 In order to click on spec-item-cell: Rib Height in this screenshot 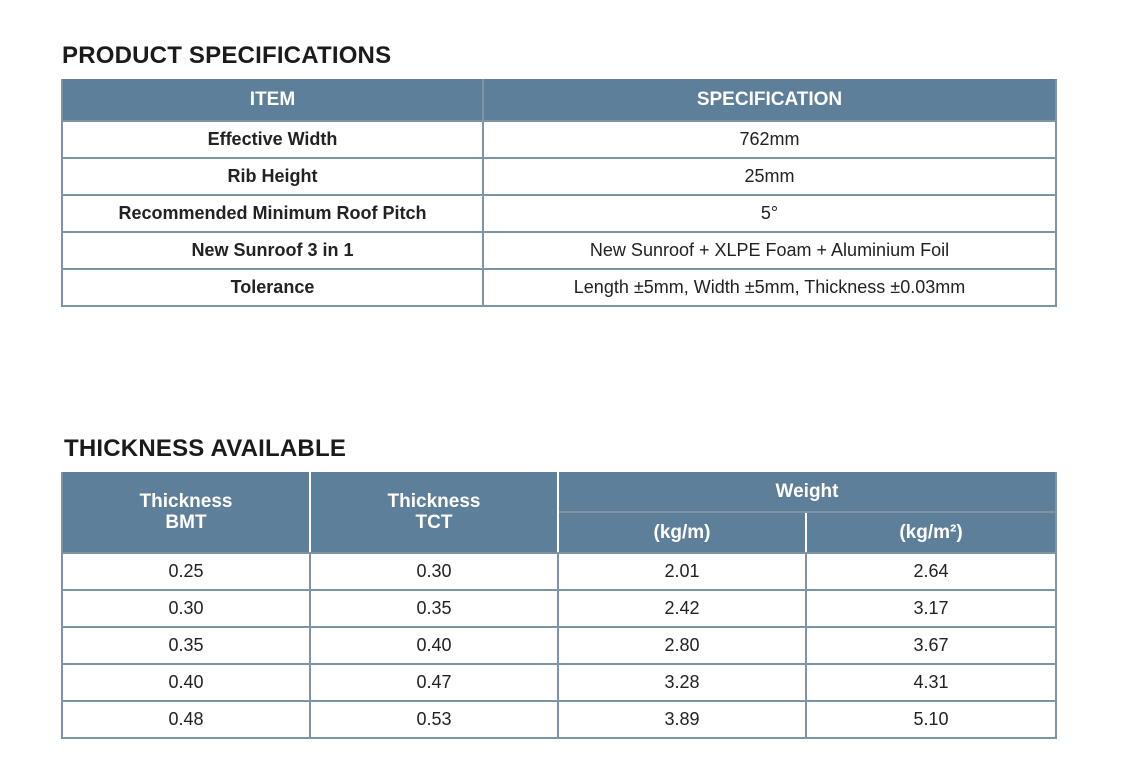, I will do `click(272, 176)`.